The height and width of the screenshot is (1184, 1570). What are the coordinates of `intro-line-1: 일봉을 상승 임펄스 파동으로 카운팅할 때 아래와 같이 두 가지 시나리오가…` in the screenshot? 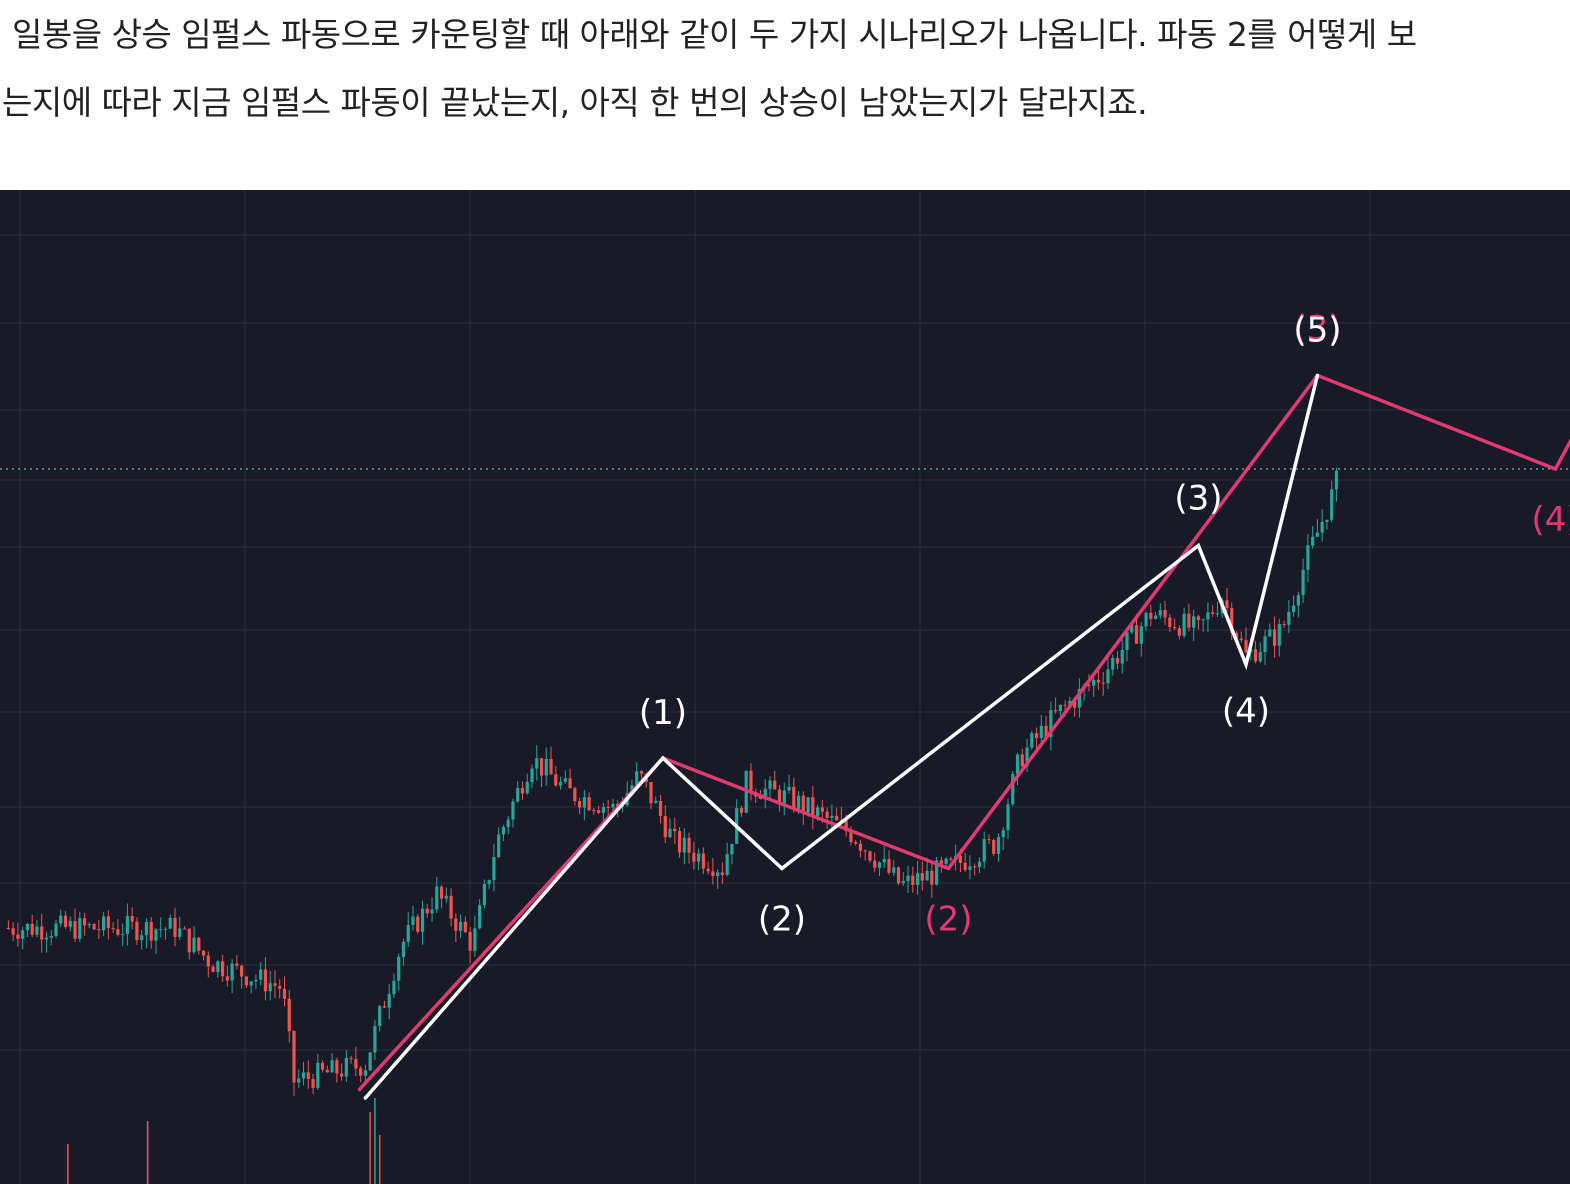 It's located at (714, 34).